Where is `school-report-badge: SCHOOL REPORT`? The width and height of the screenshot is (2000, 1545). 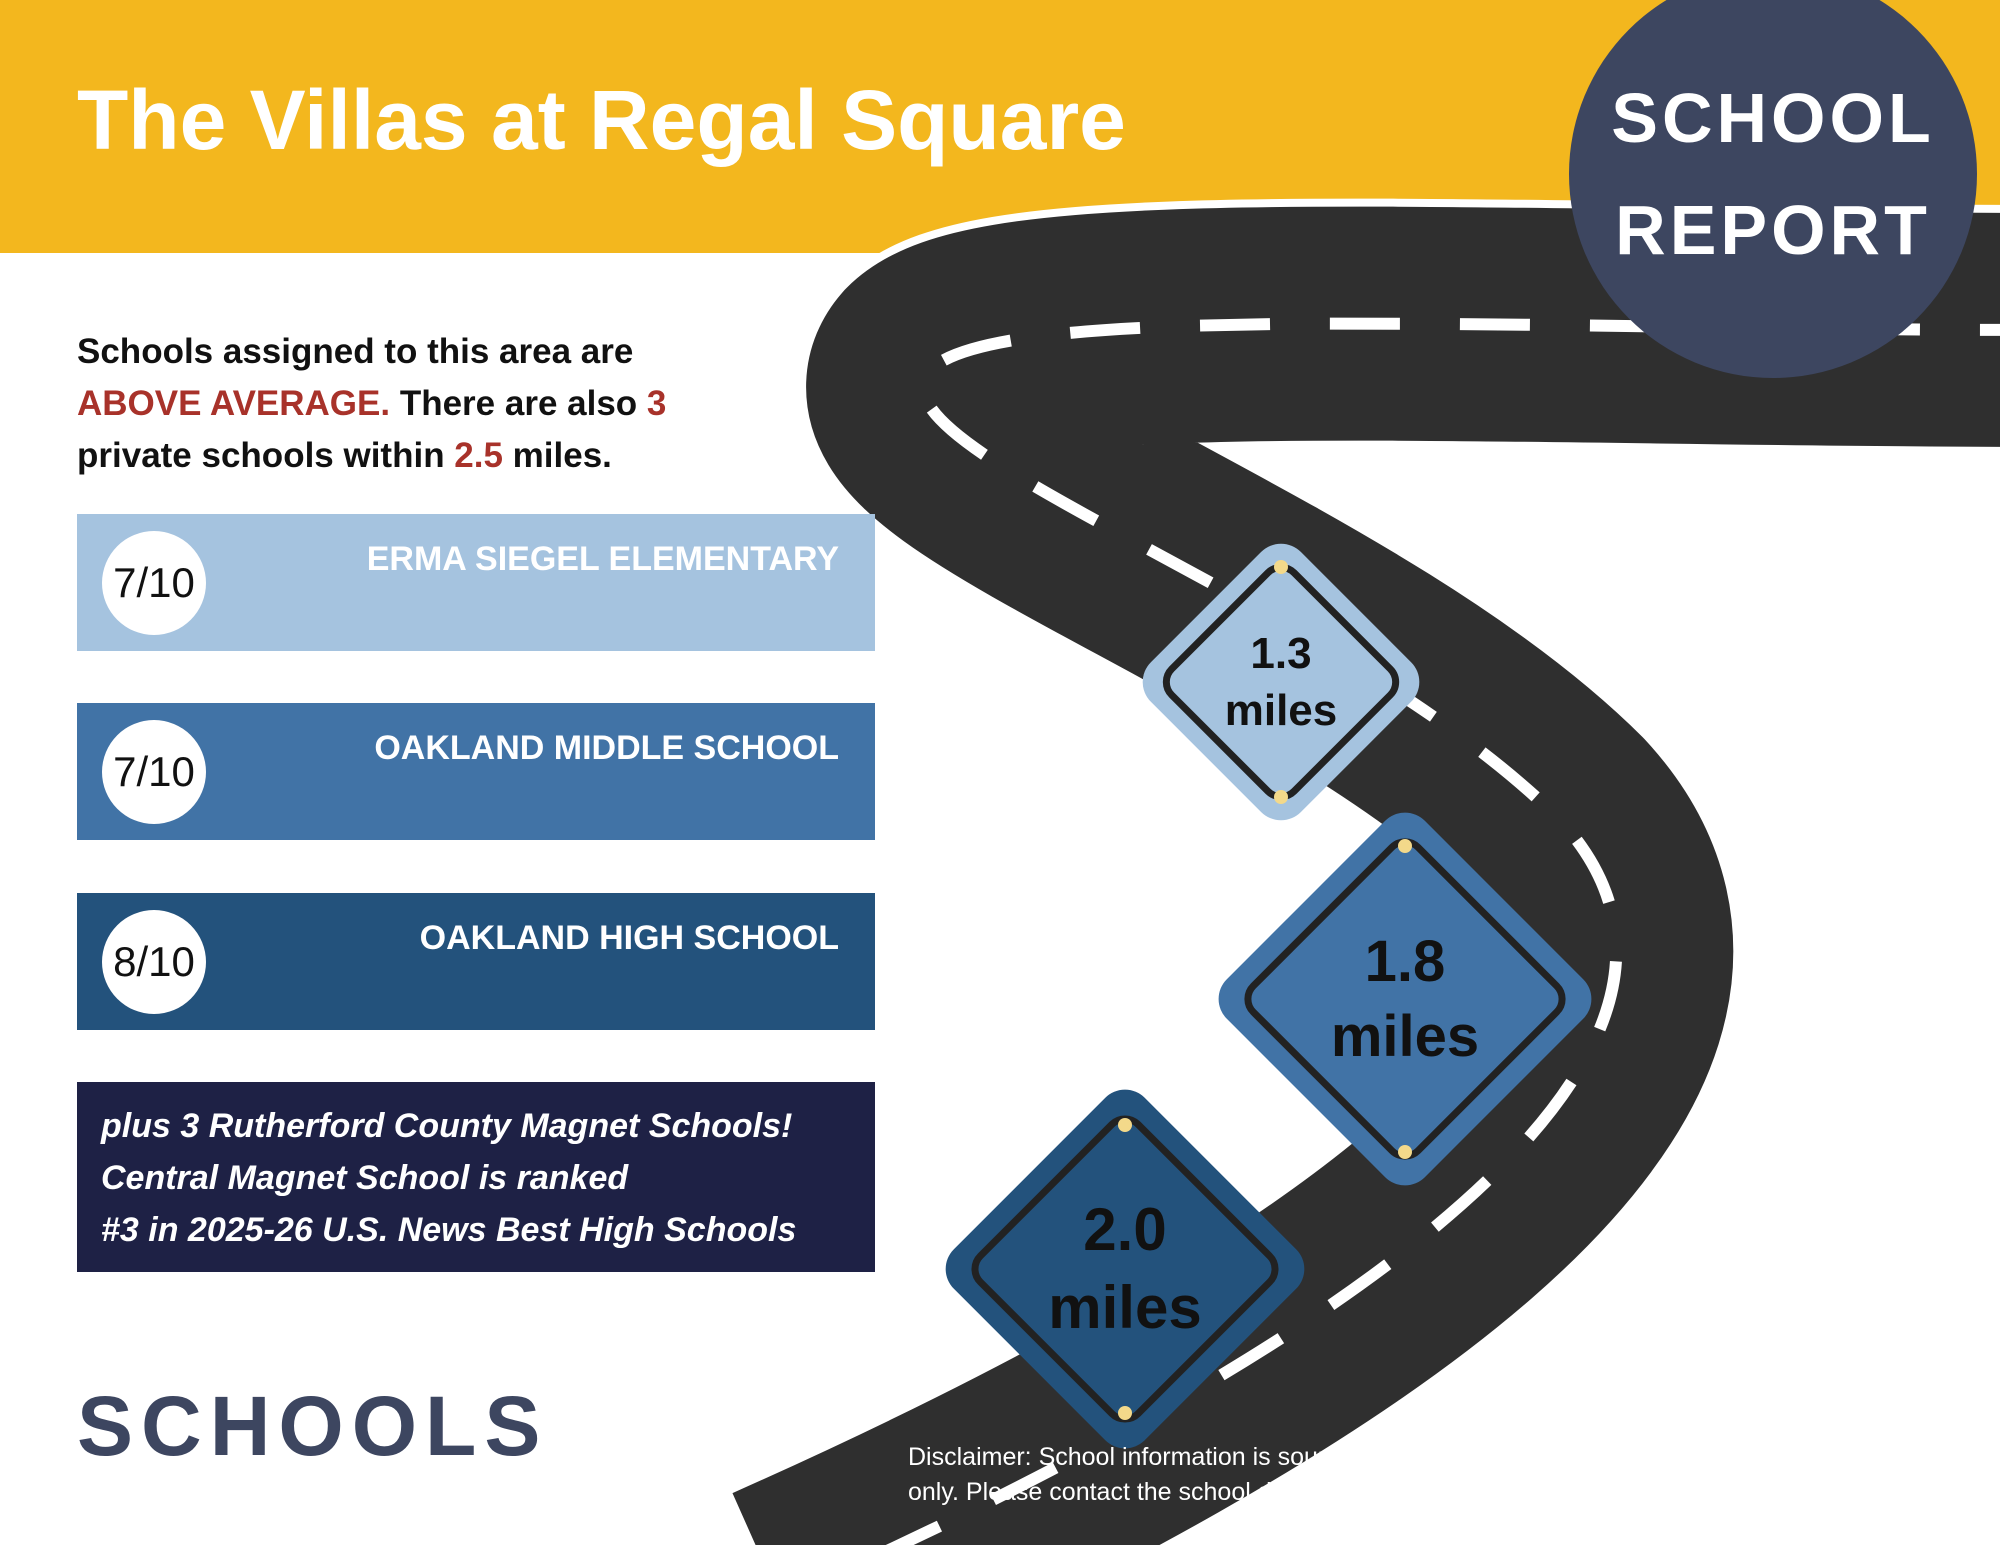
school-report-badge: SCHOOL REPORT is located at coordinates (1773, 189).